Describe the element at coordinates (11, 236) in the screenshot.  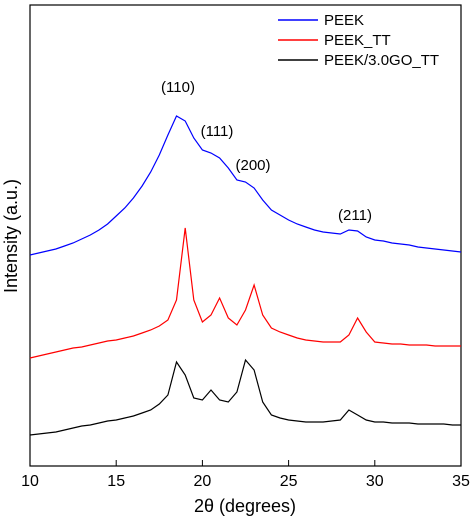
I see `y-axis-title: Intensity (a.u.)` at that location.